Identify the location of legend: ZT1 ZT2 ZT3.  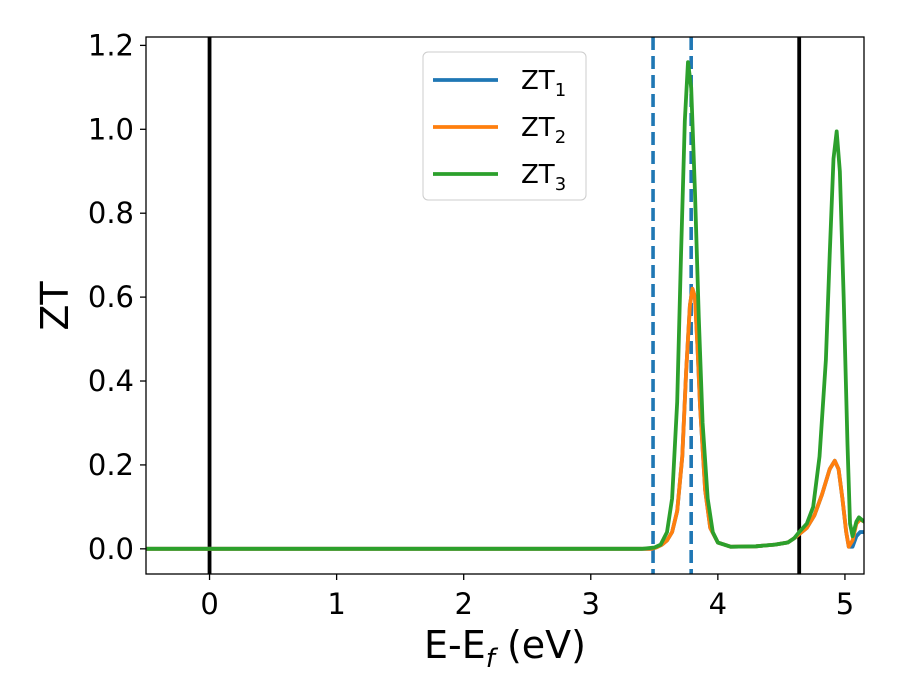
(504, 126).